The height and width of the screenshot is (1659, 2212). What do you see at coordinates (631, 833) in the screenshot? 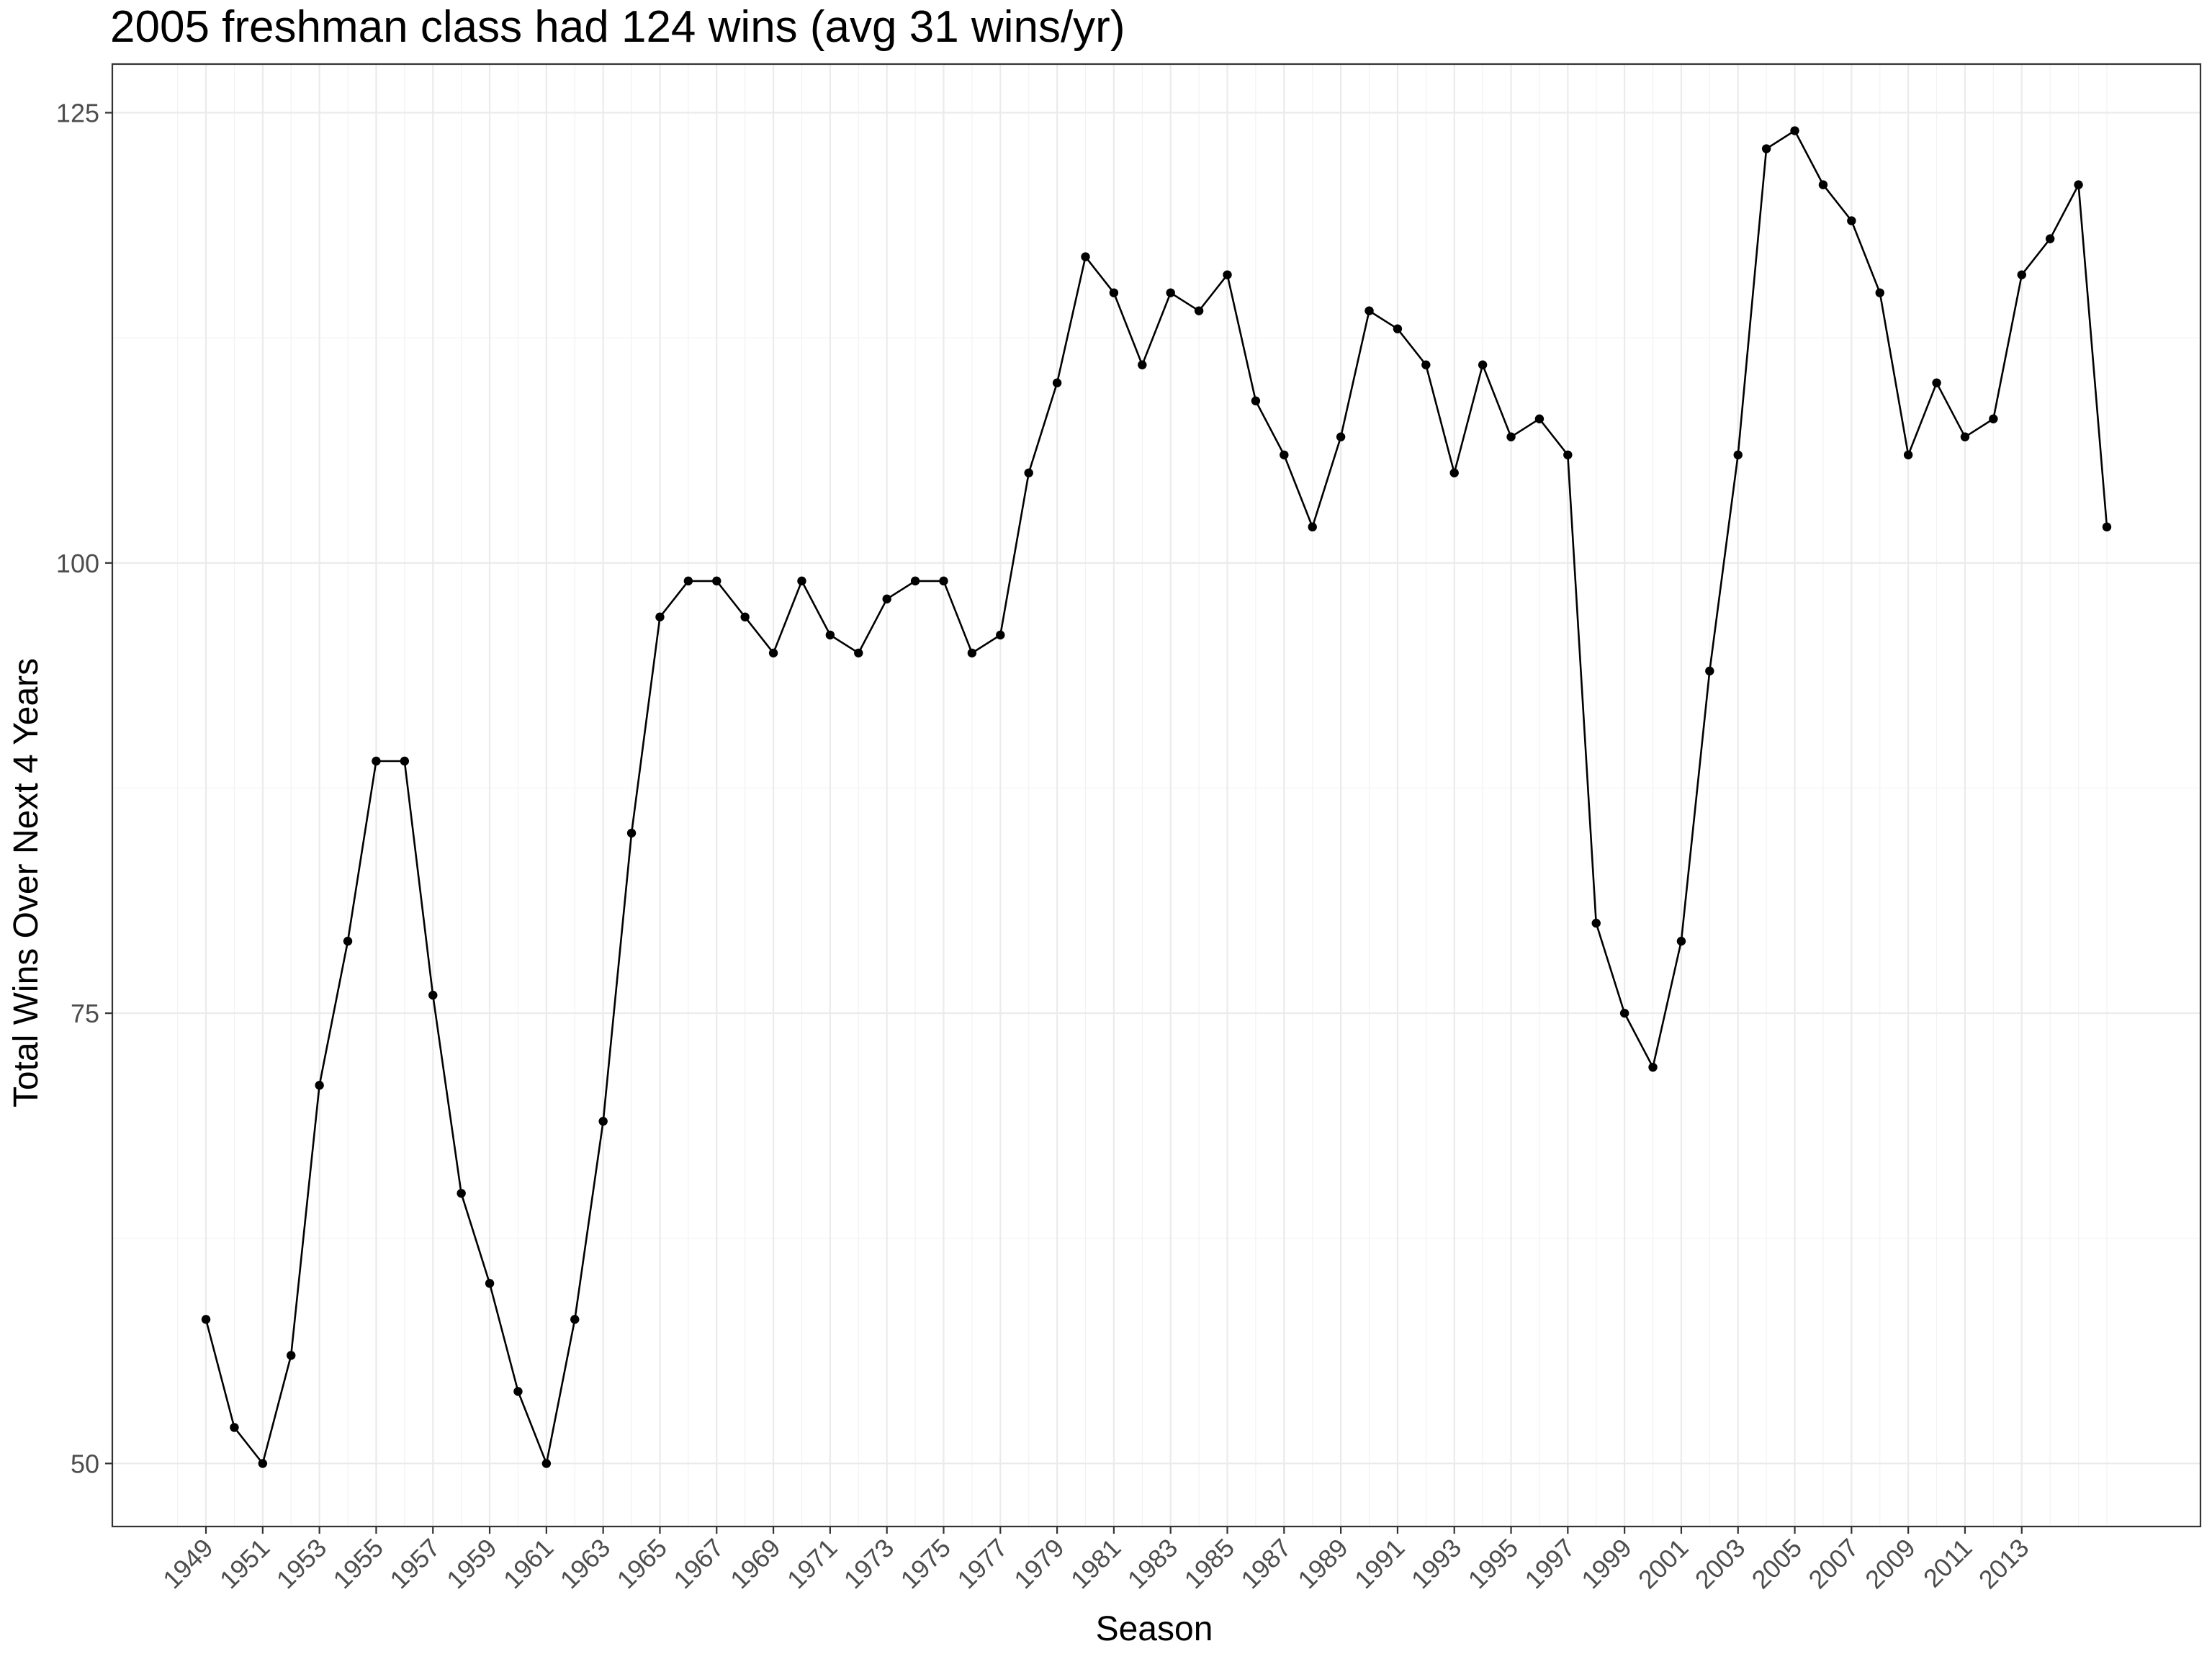
I see `data-point-1964` at bounding box center [631, 833].